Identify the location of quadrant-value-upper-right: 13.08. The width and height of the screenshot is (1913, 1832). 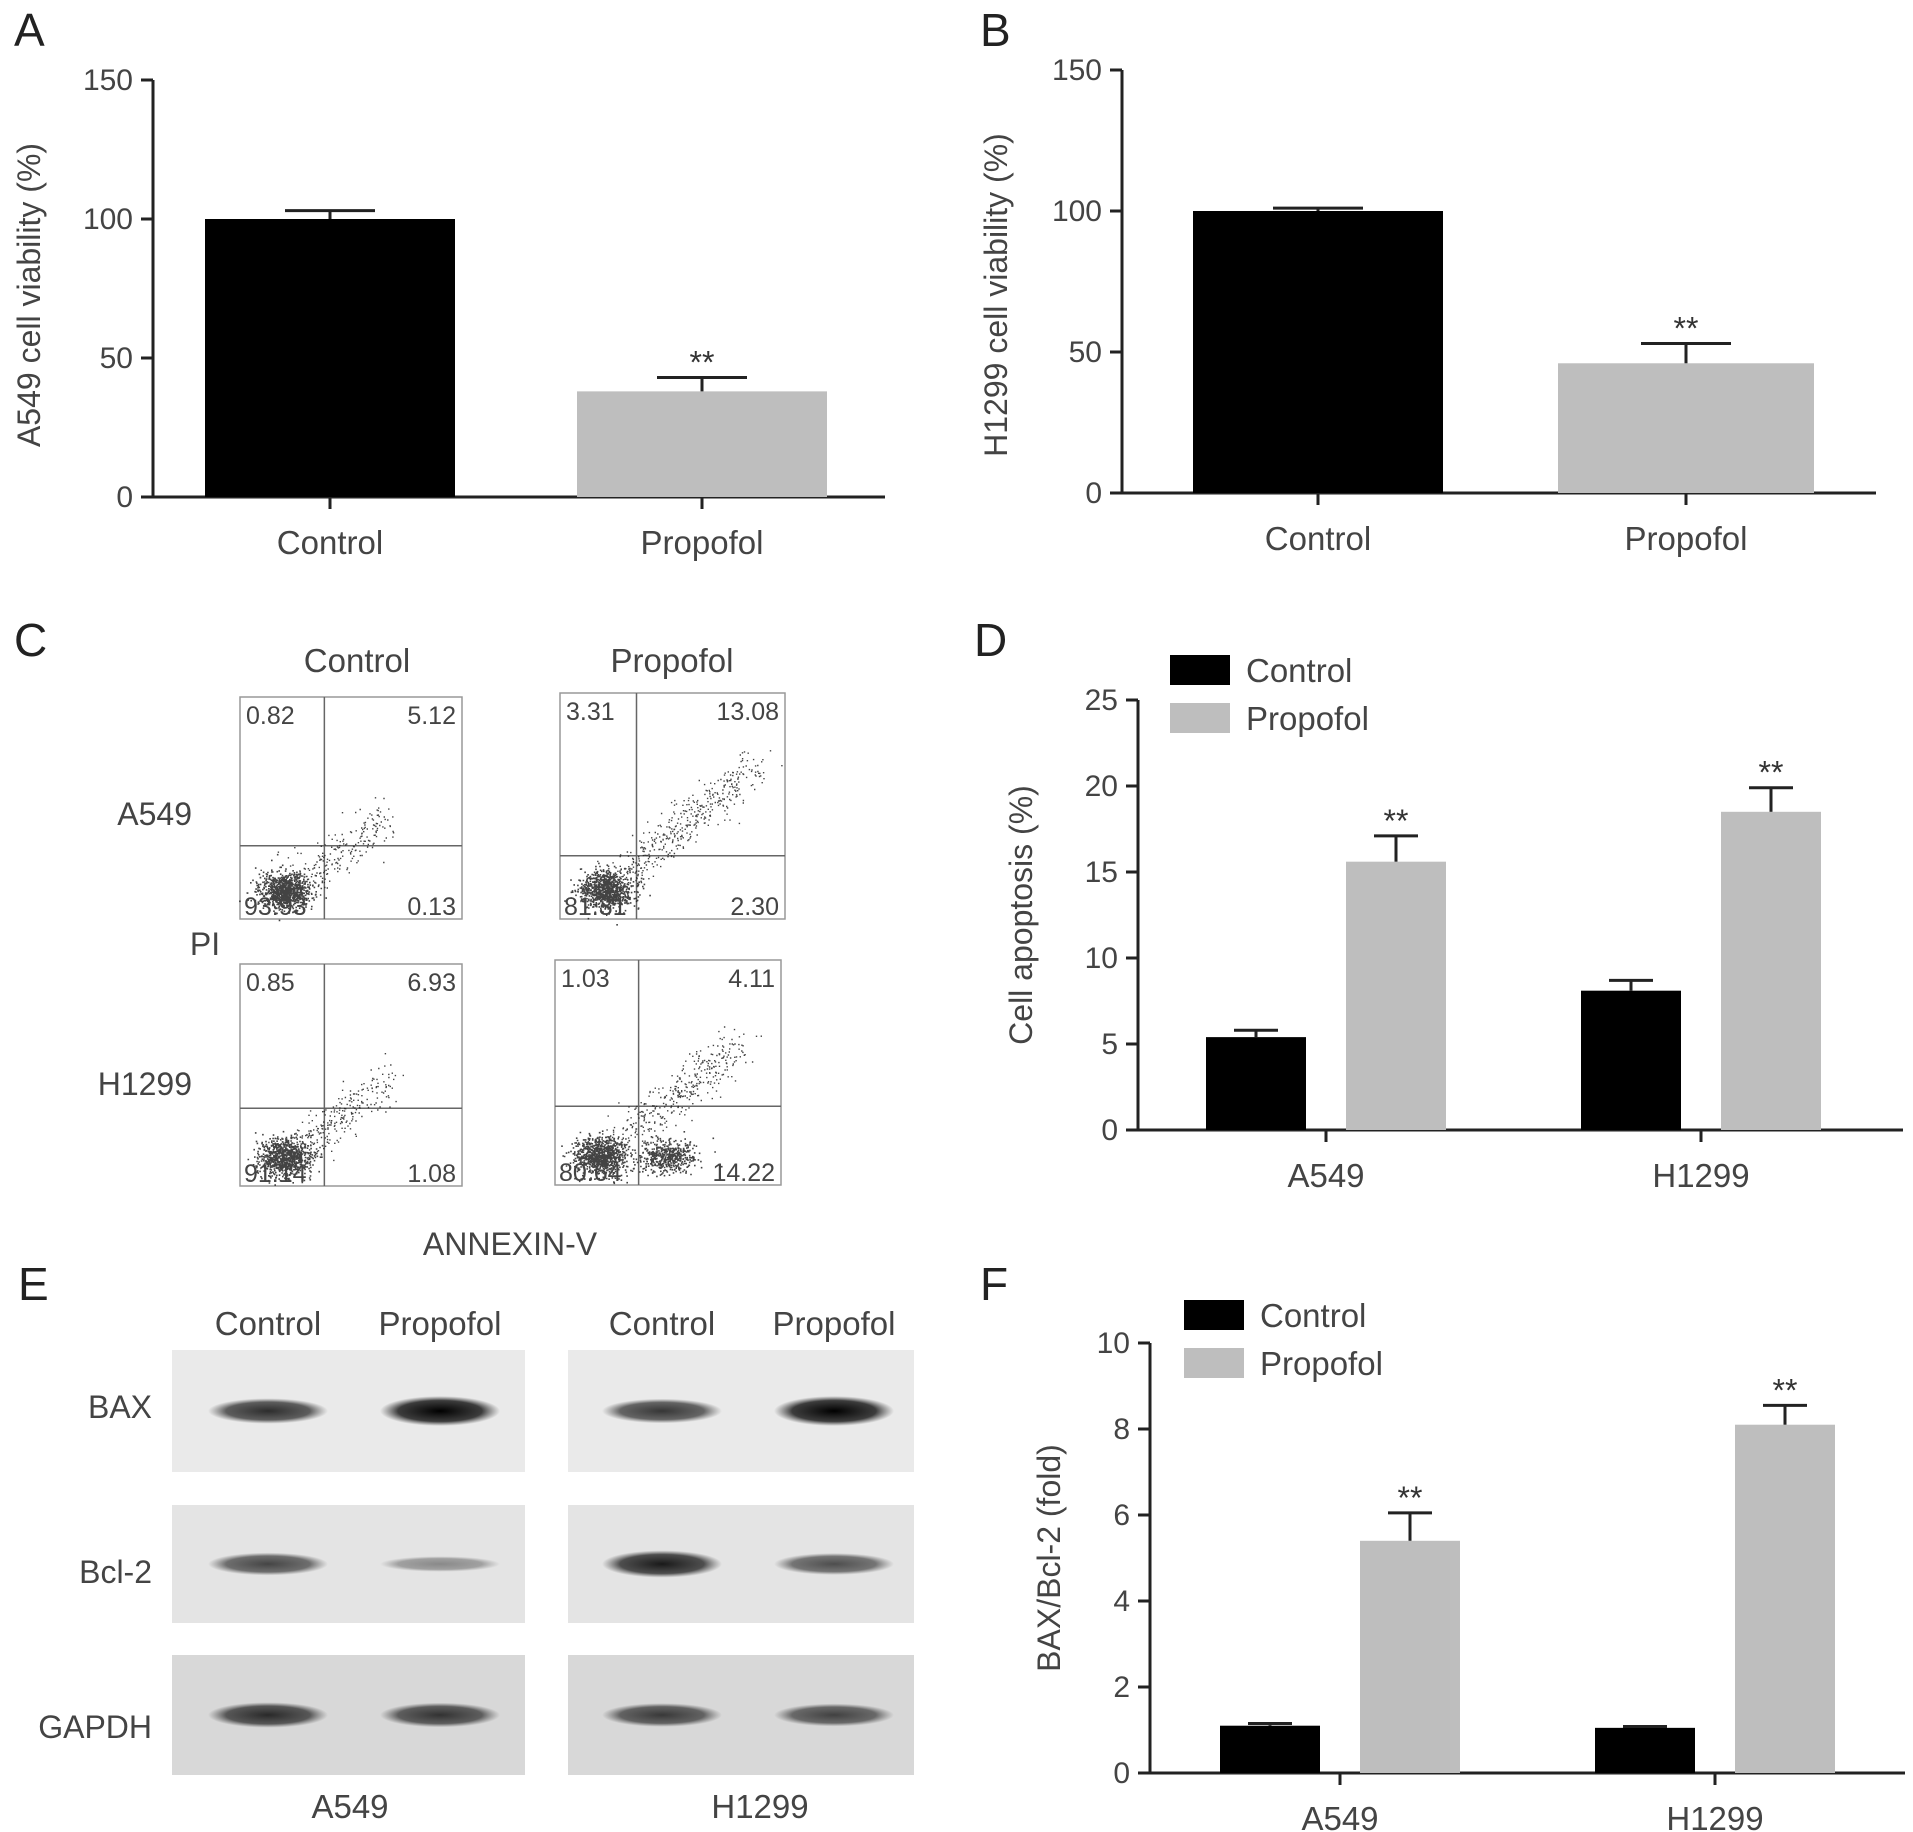
(747, 712).